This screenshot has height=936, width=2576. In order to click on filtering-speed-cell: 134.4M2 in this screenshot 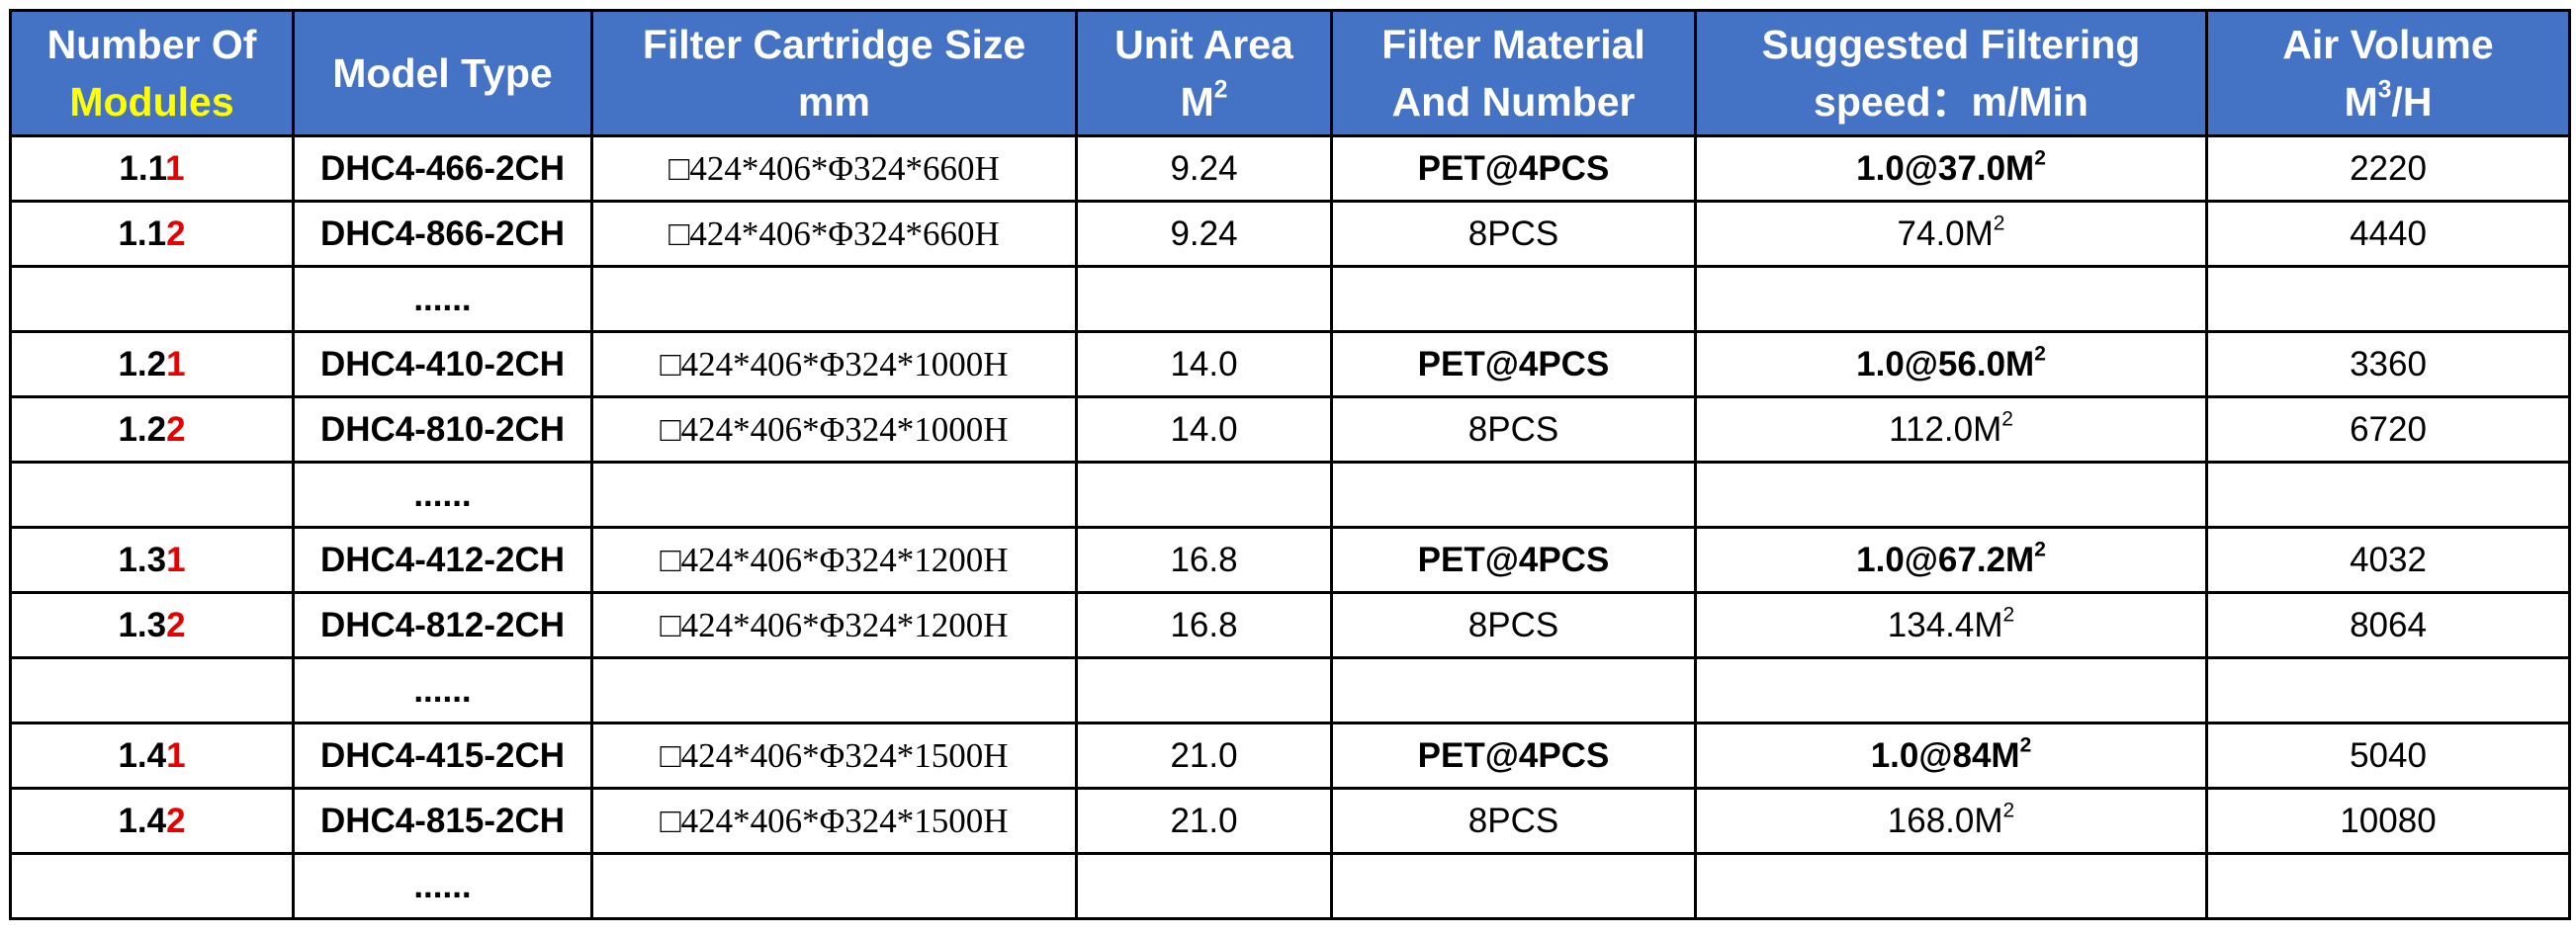, I will do `click(1951, 625)`.